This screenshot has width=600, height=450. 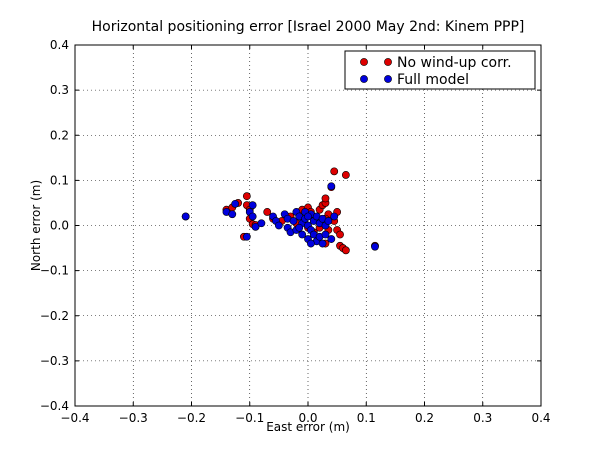 What do you see at coordinates (280, 211) in the screenshot?
I see `data-points` at bounding box center [280, 211].